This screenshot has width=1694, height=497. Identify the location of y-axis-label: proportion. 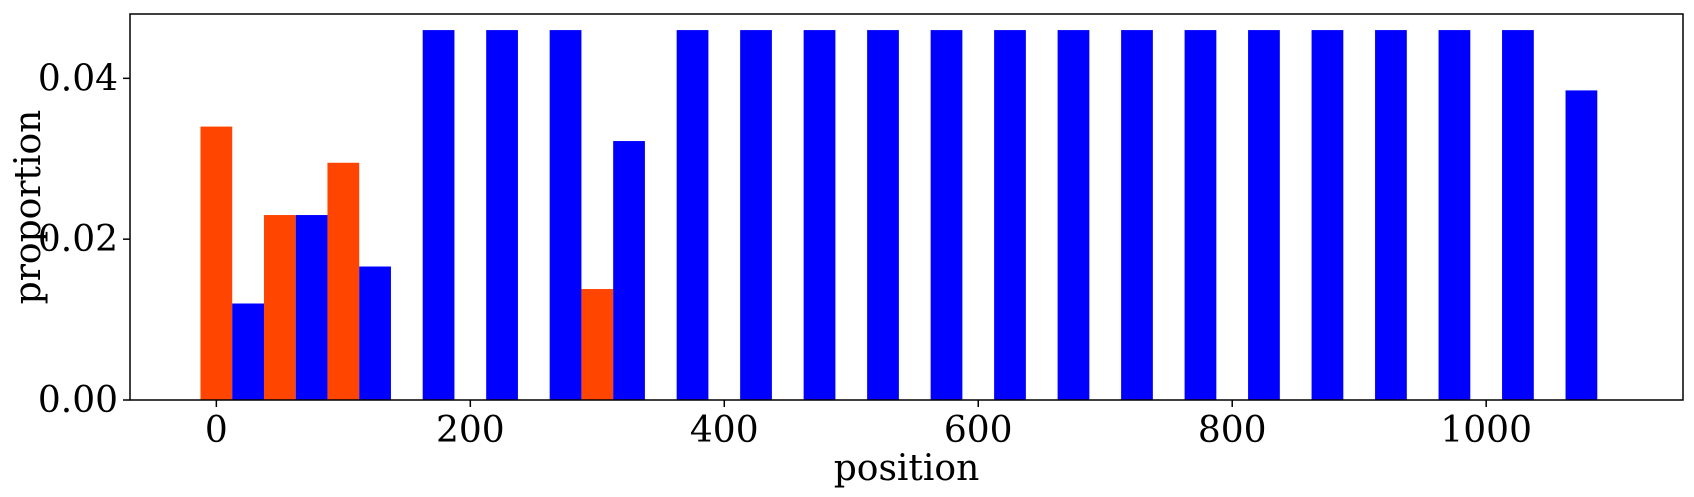
(28, 207).